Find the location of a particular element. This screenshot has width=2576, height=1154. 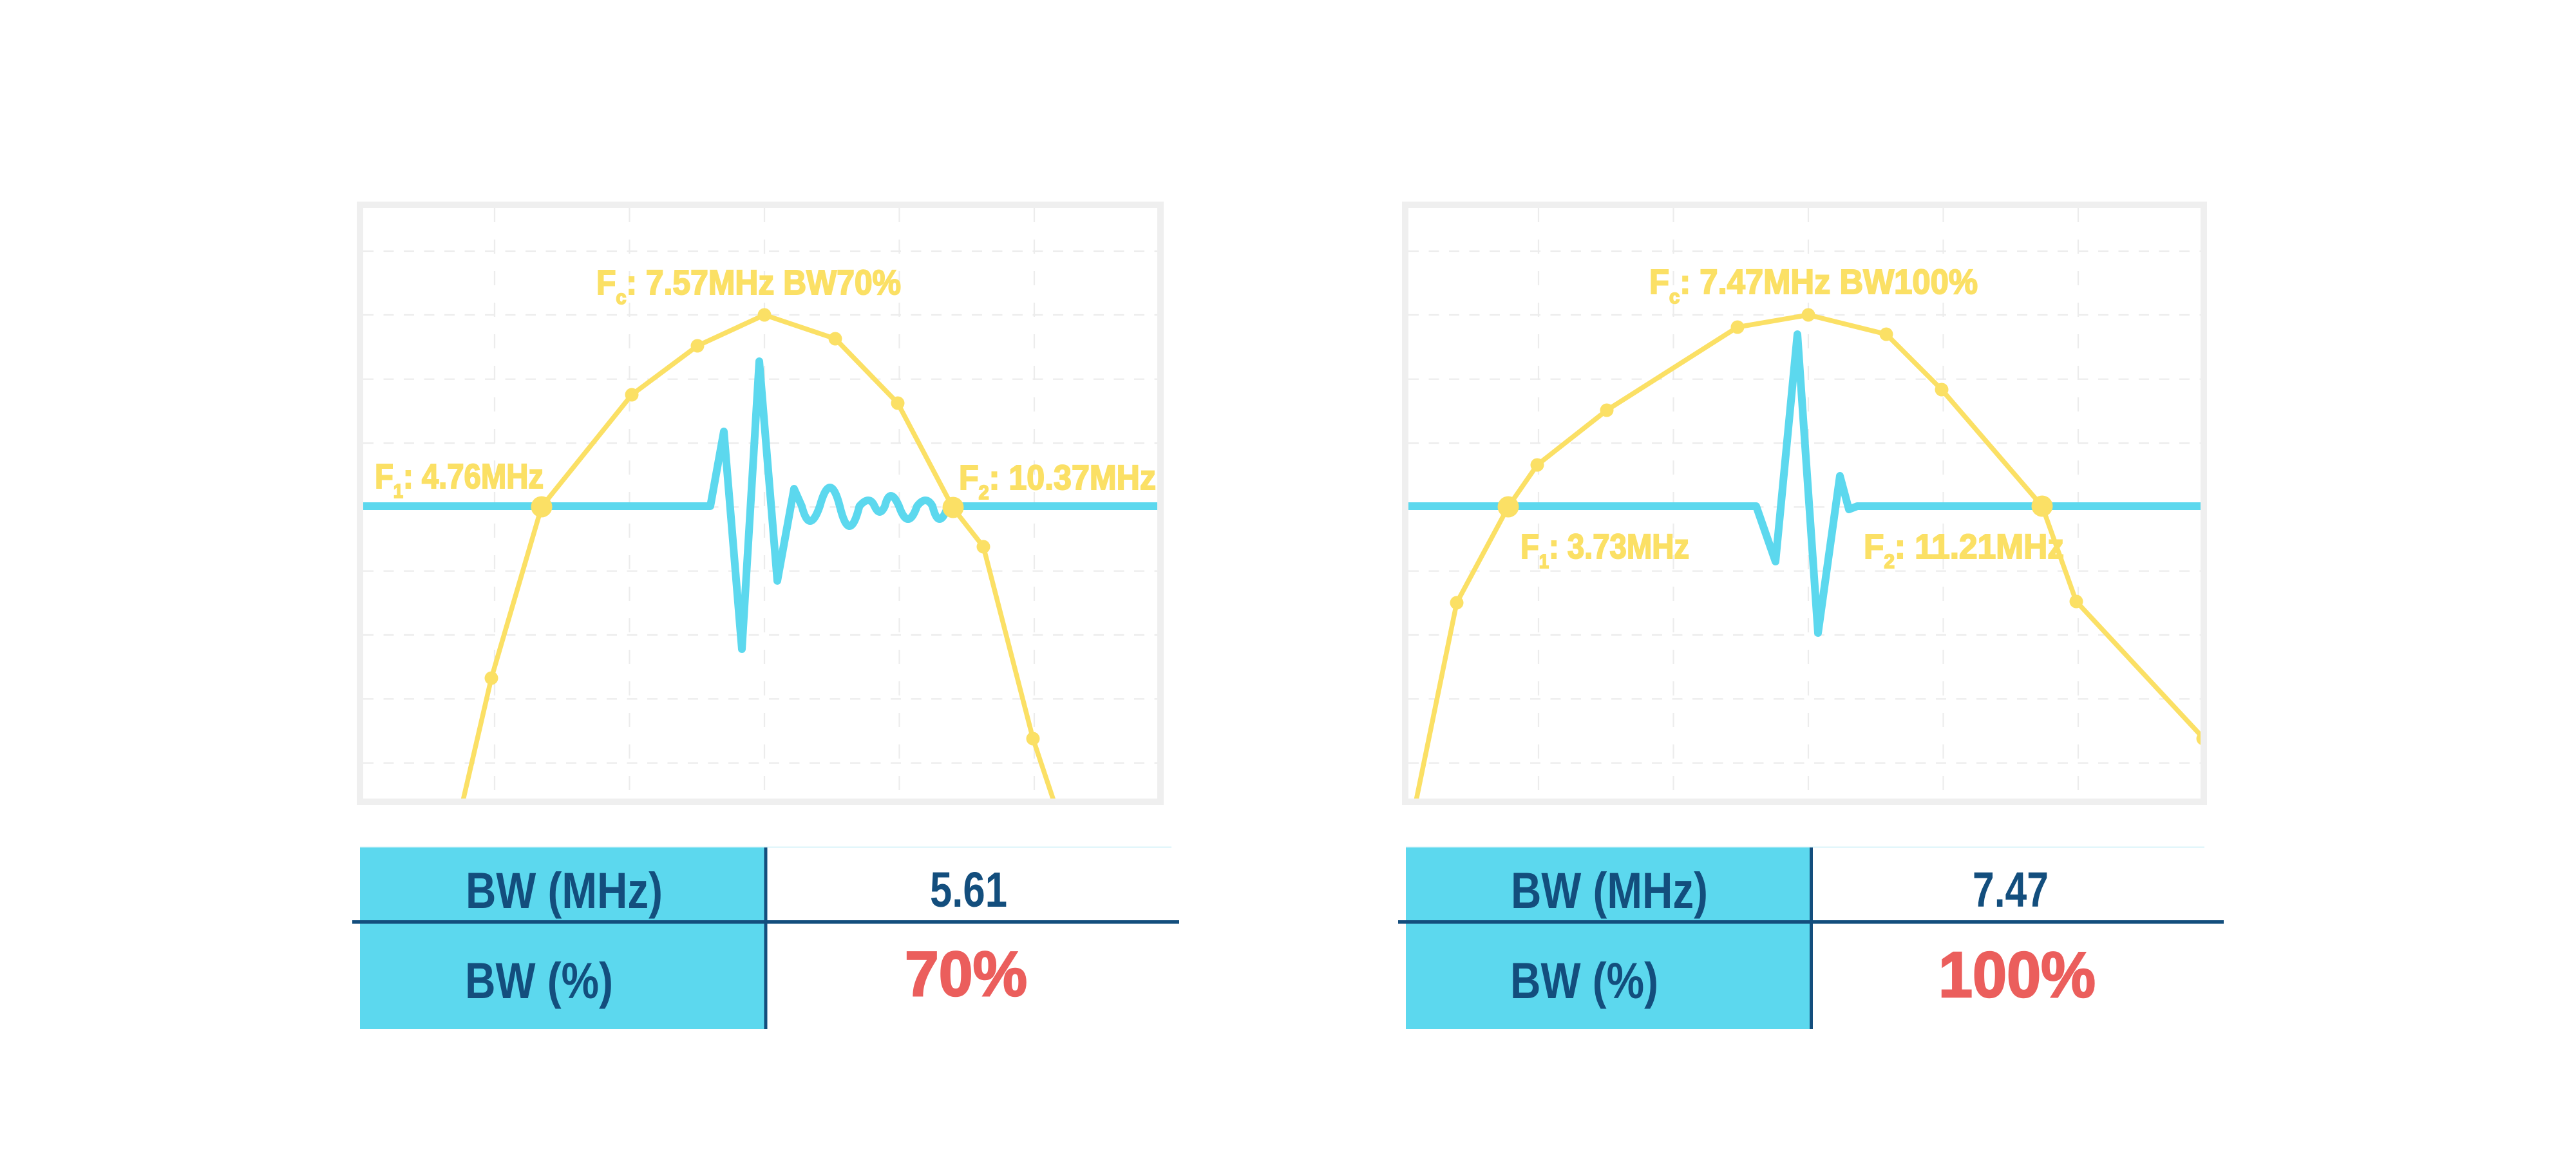

svg-text: 70% is located at coordinates (966, 973).